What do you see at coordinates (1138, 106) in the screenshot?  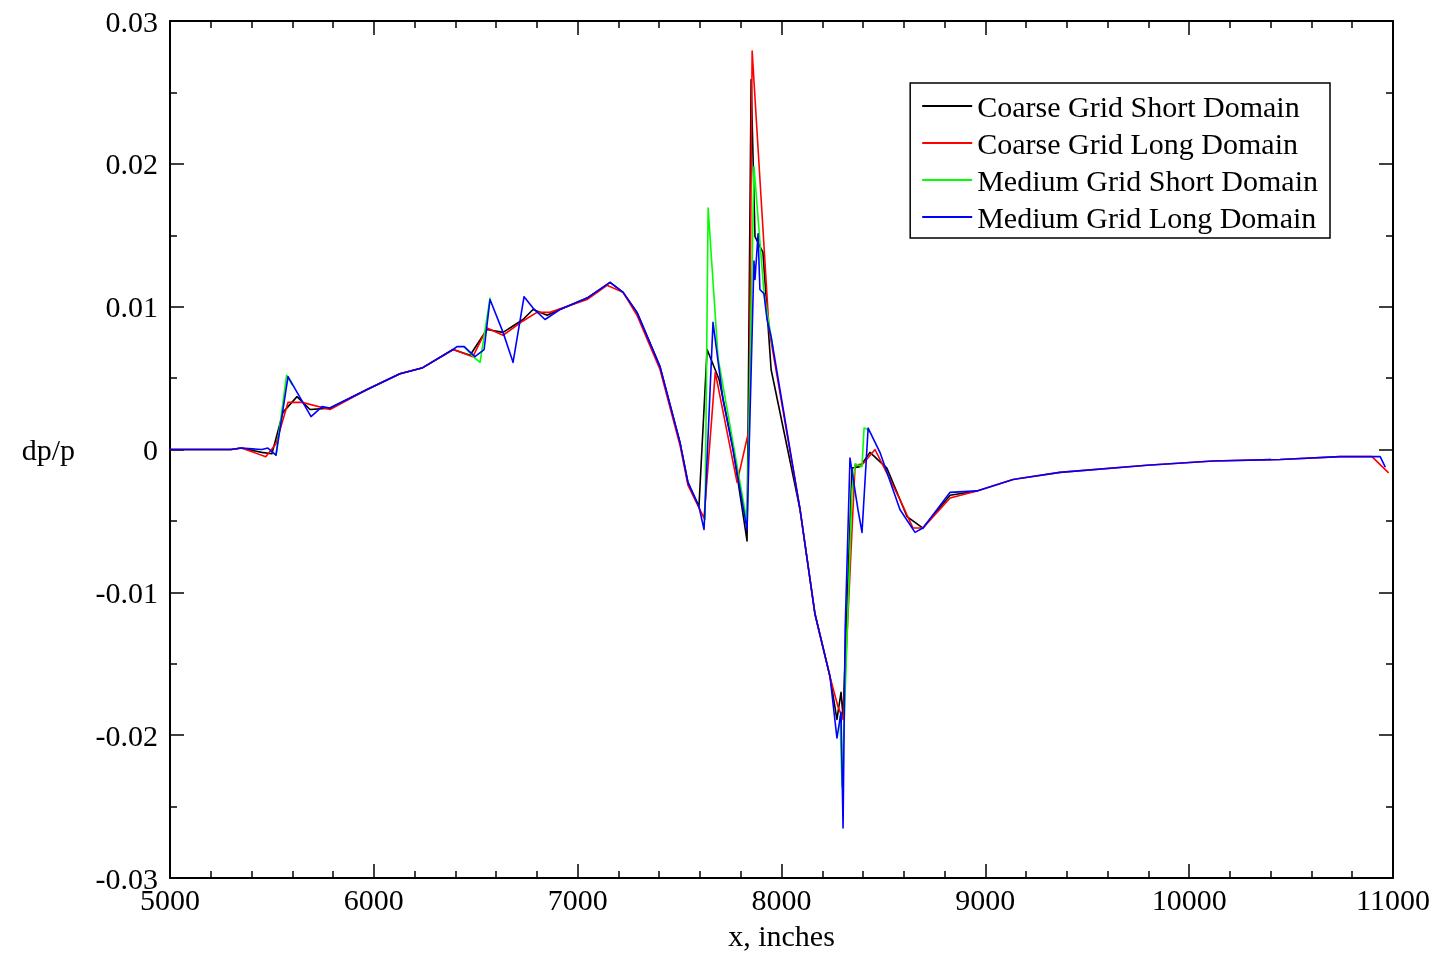 I see `legend-label: Coarse Grid Short Domain` at bounding box center [1138, 106].